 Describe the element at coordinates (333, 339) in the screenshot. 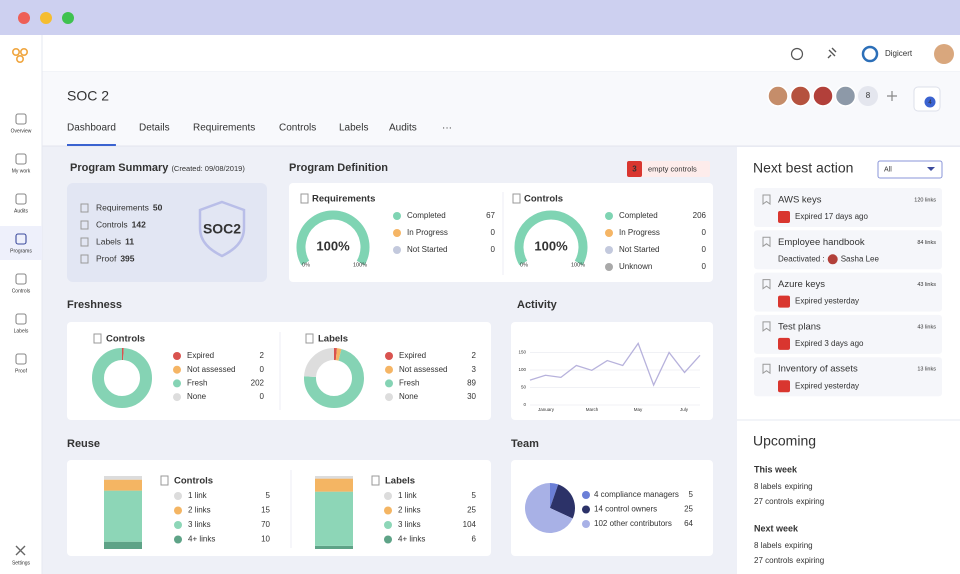

I see `panel-title: Labels` at that location.